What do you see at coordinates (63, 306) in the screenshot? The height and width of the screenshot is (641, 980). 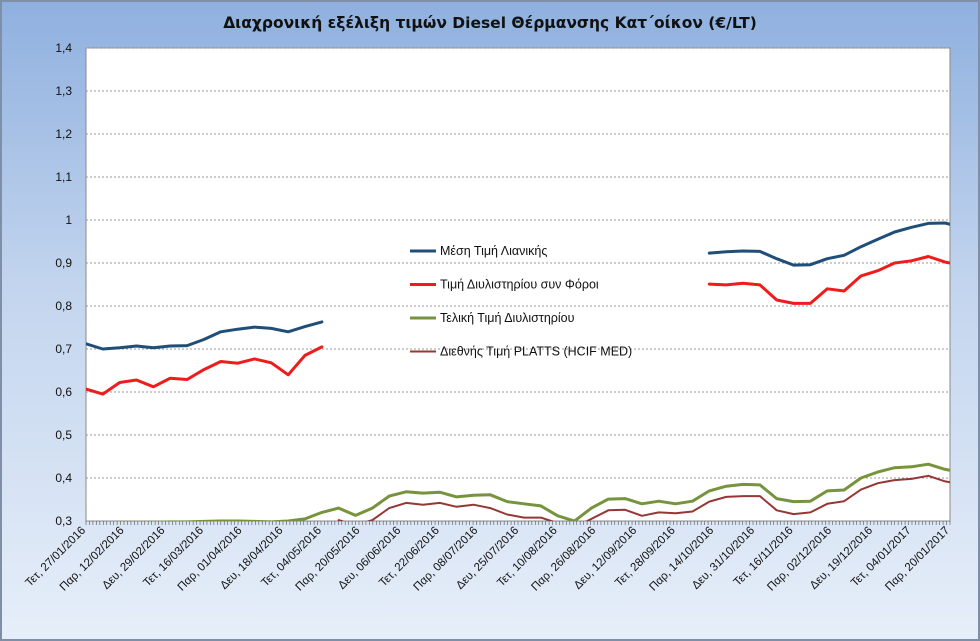 I see `y-tick-label: 0,8` at bounding box center [63, 306].